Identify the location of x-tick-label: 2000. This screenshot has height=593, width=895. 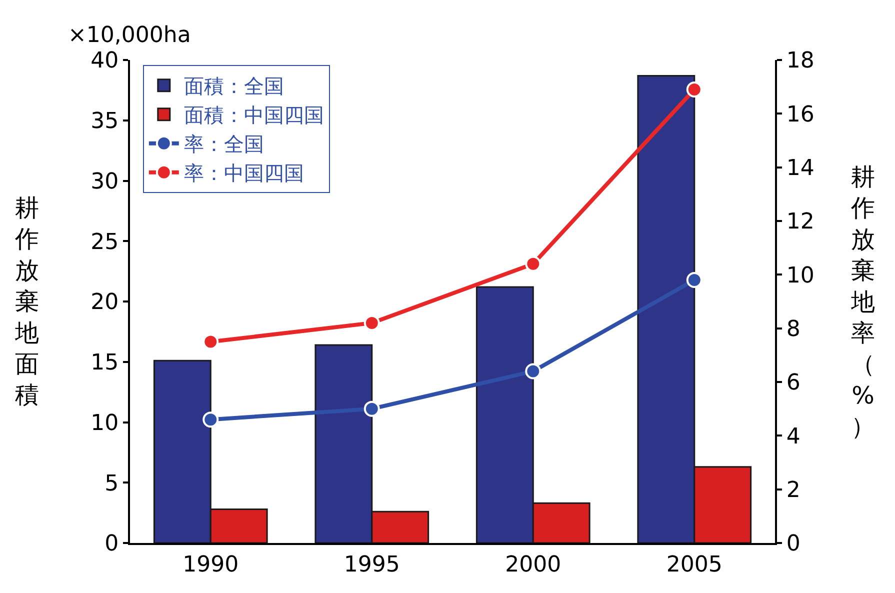
(533, 565).